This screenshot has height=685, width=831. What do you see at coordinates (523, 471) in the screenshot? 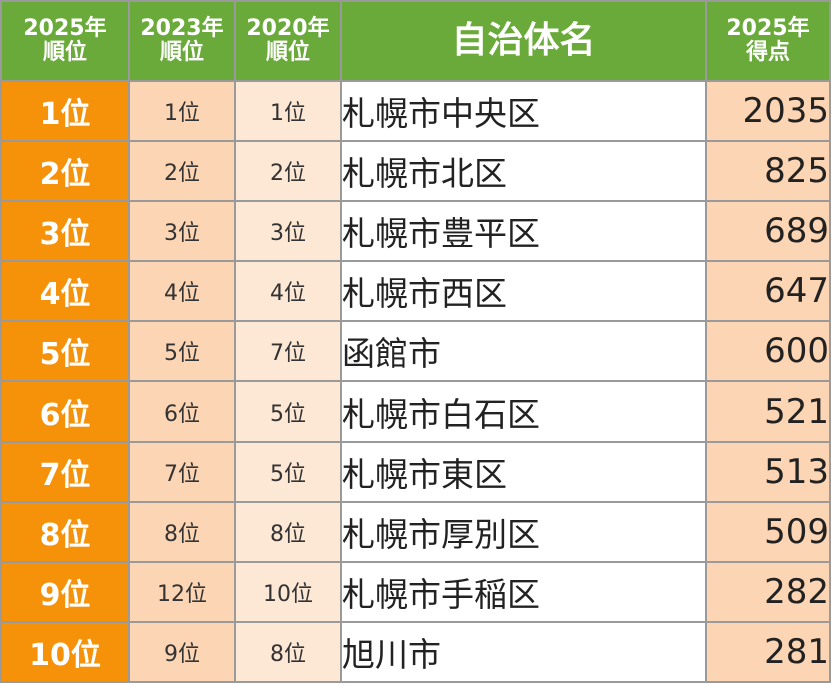
I see `municipality-name-cell: 札幌市東区` at bounding box center [523, 471].